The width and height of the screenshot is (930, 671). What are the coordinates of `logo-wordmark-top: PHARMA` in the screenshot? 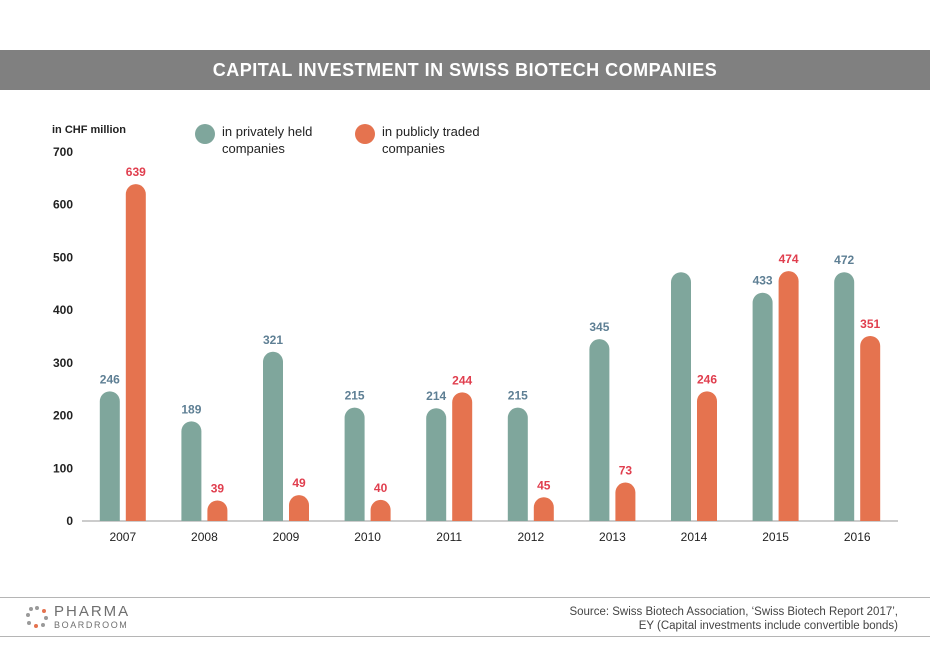 It's located at (92, 611).